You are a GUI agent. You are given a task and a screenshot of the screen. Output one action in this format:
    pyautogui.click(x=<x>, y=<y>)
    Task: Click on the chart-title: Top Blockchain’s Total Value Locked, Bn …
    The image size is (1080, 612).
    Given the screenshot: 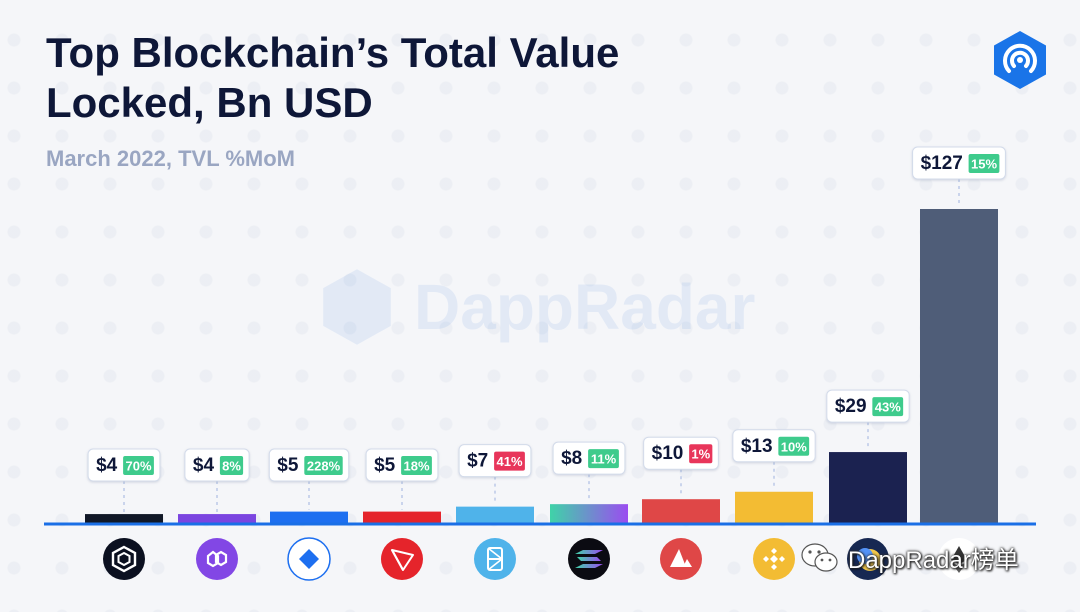 What is the action you would take?
    pyautogui.click(x=333, y=77)
    